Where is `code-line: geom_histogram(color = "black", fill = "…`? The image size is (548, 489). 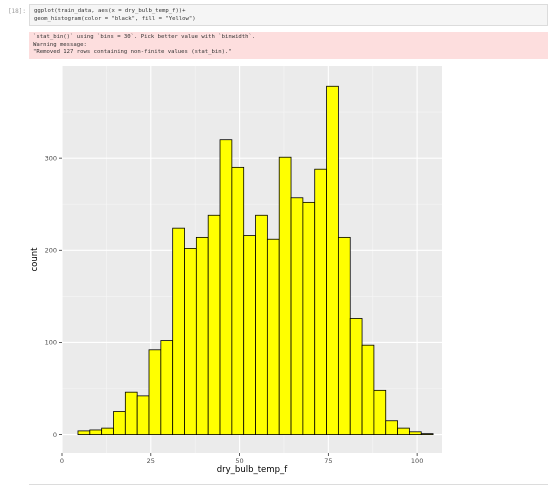 code-line: geom_histogram(color = "black", fill = "… is located at coordinates (115, 18).